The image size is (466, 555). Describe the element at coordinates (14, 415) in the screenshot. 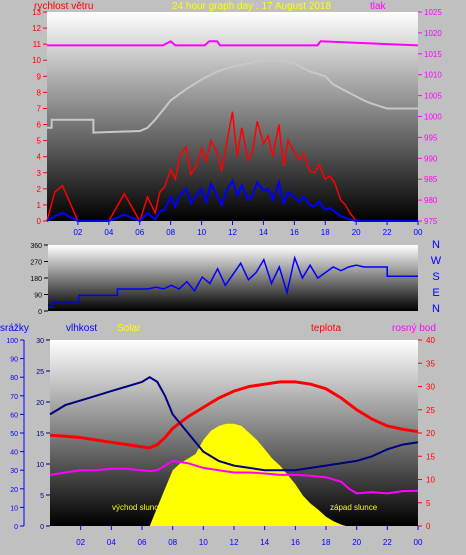

I see `rain-tick-label: 60` at that location.